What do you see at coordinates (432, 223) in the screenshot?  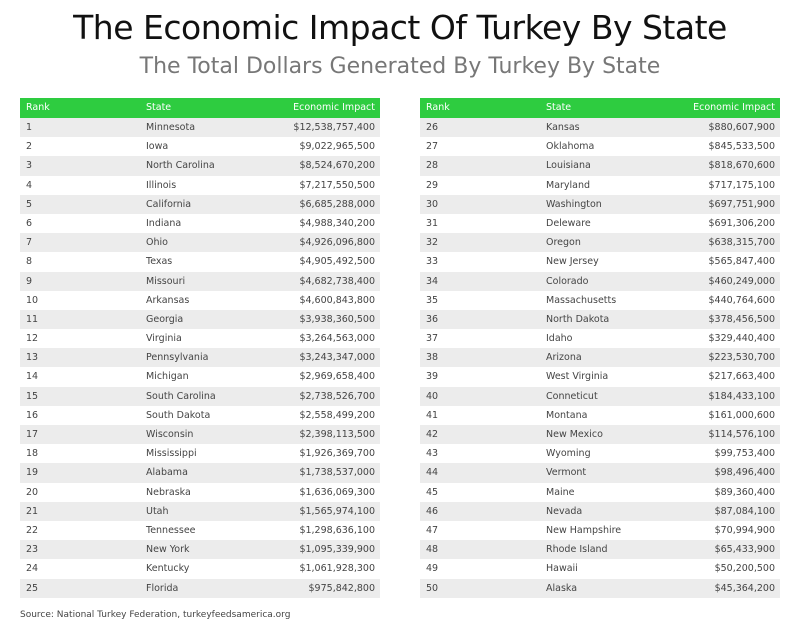 I see `rank-cell: 31` at bounding box center [432, 223].